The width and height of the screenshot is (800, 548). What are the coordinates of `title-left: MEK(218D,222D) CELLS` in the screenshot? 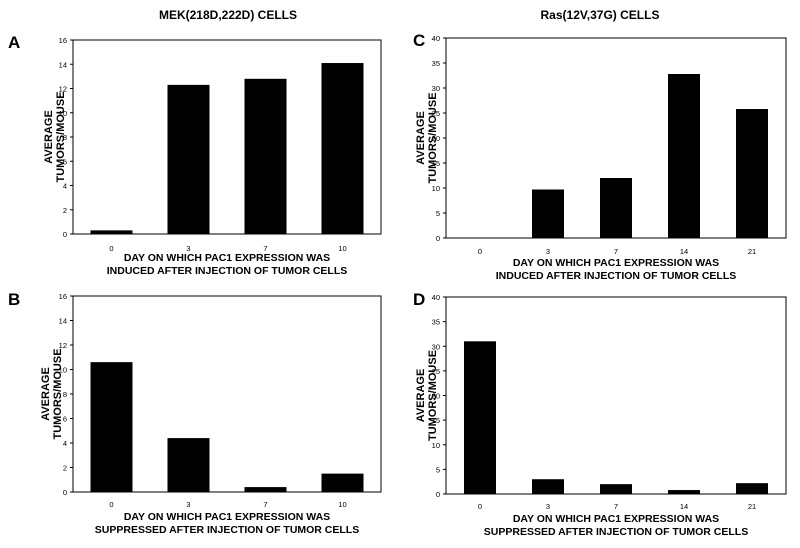 It's located at (228, 15).